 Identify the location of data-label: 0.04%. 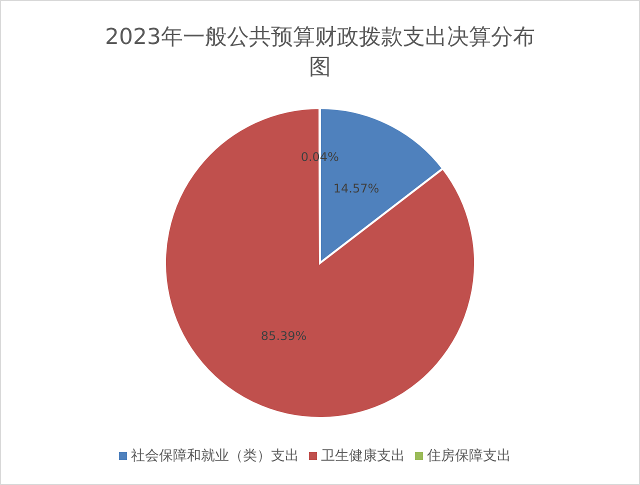
(319, 157).